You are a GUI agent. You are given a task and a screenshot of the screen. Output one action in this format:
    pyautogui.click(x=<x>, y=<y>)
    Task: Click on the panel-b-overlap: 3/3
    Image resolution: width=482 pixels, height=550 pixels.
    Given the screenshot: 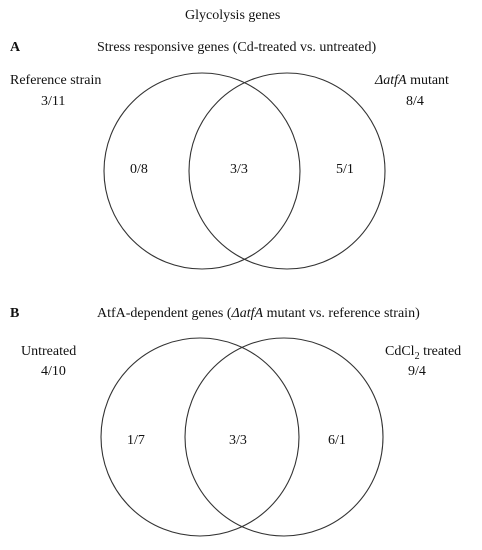 What is the action you would take?
    pyautogui.click(x=238, y=440)
    